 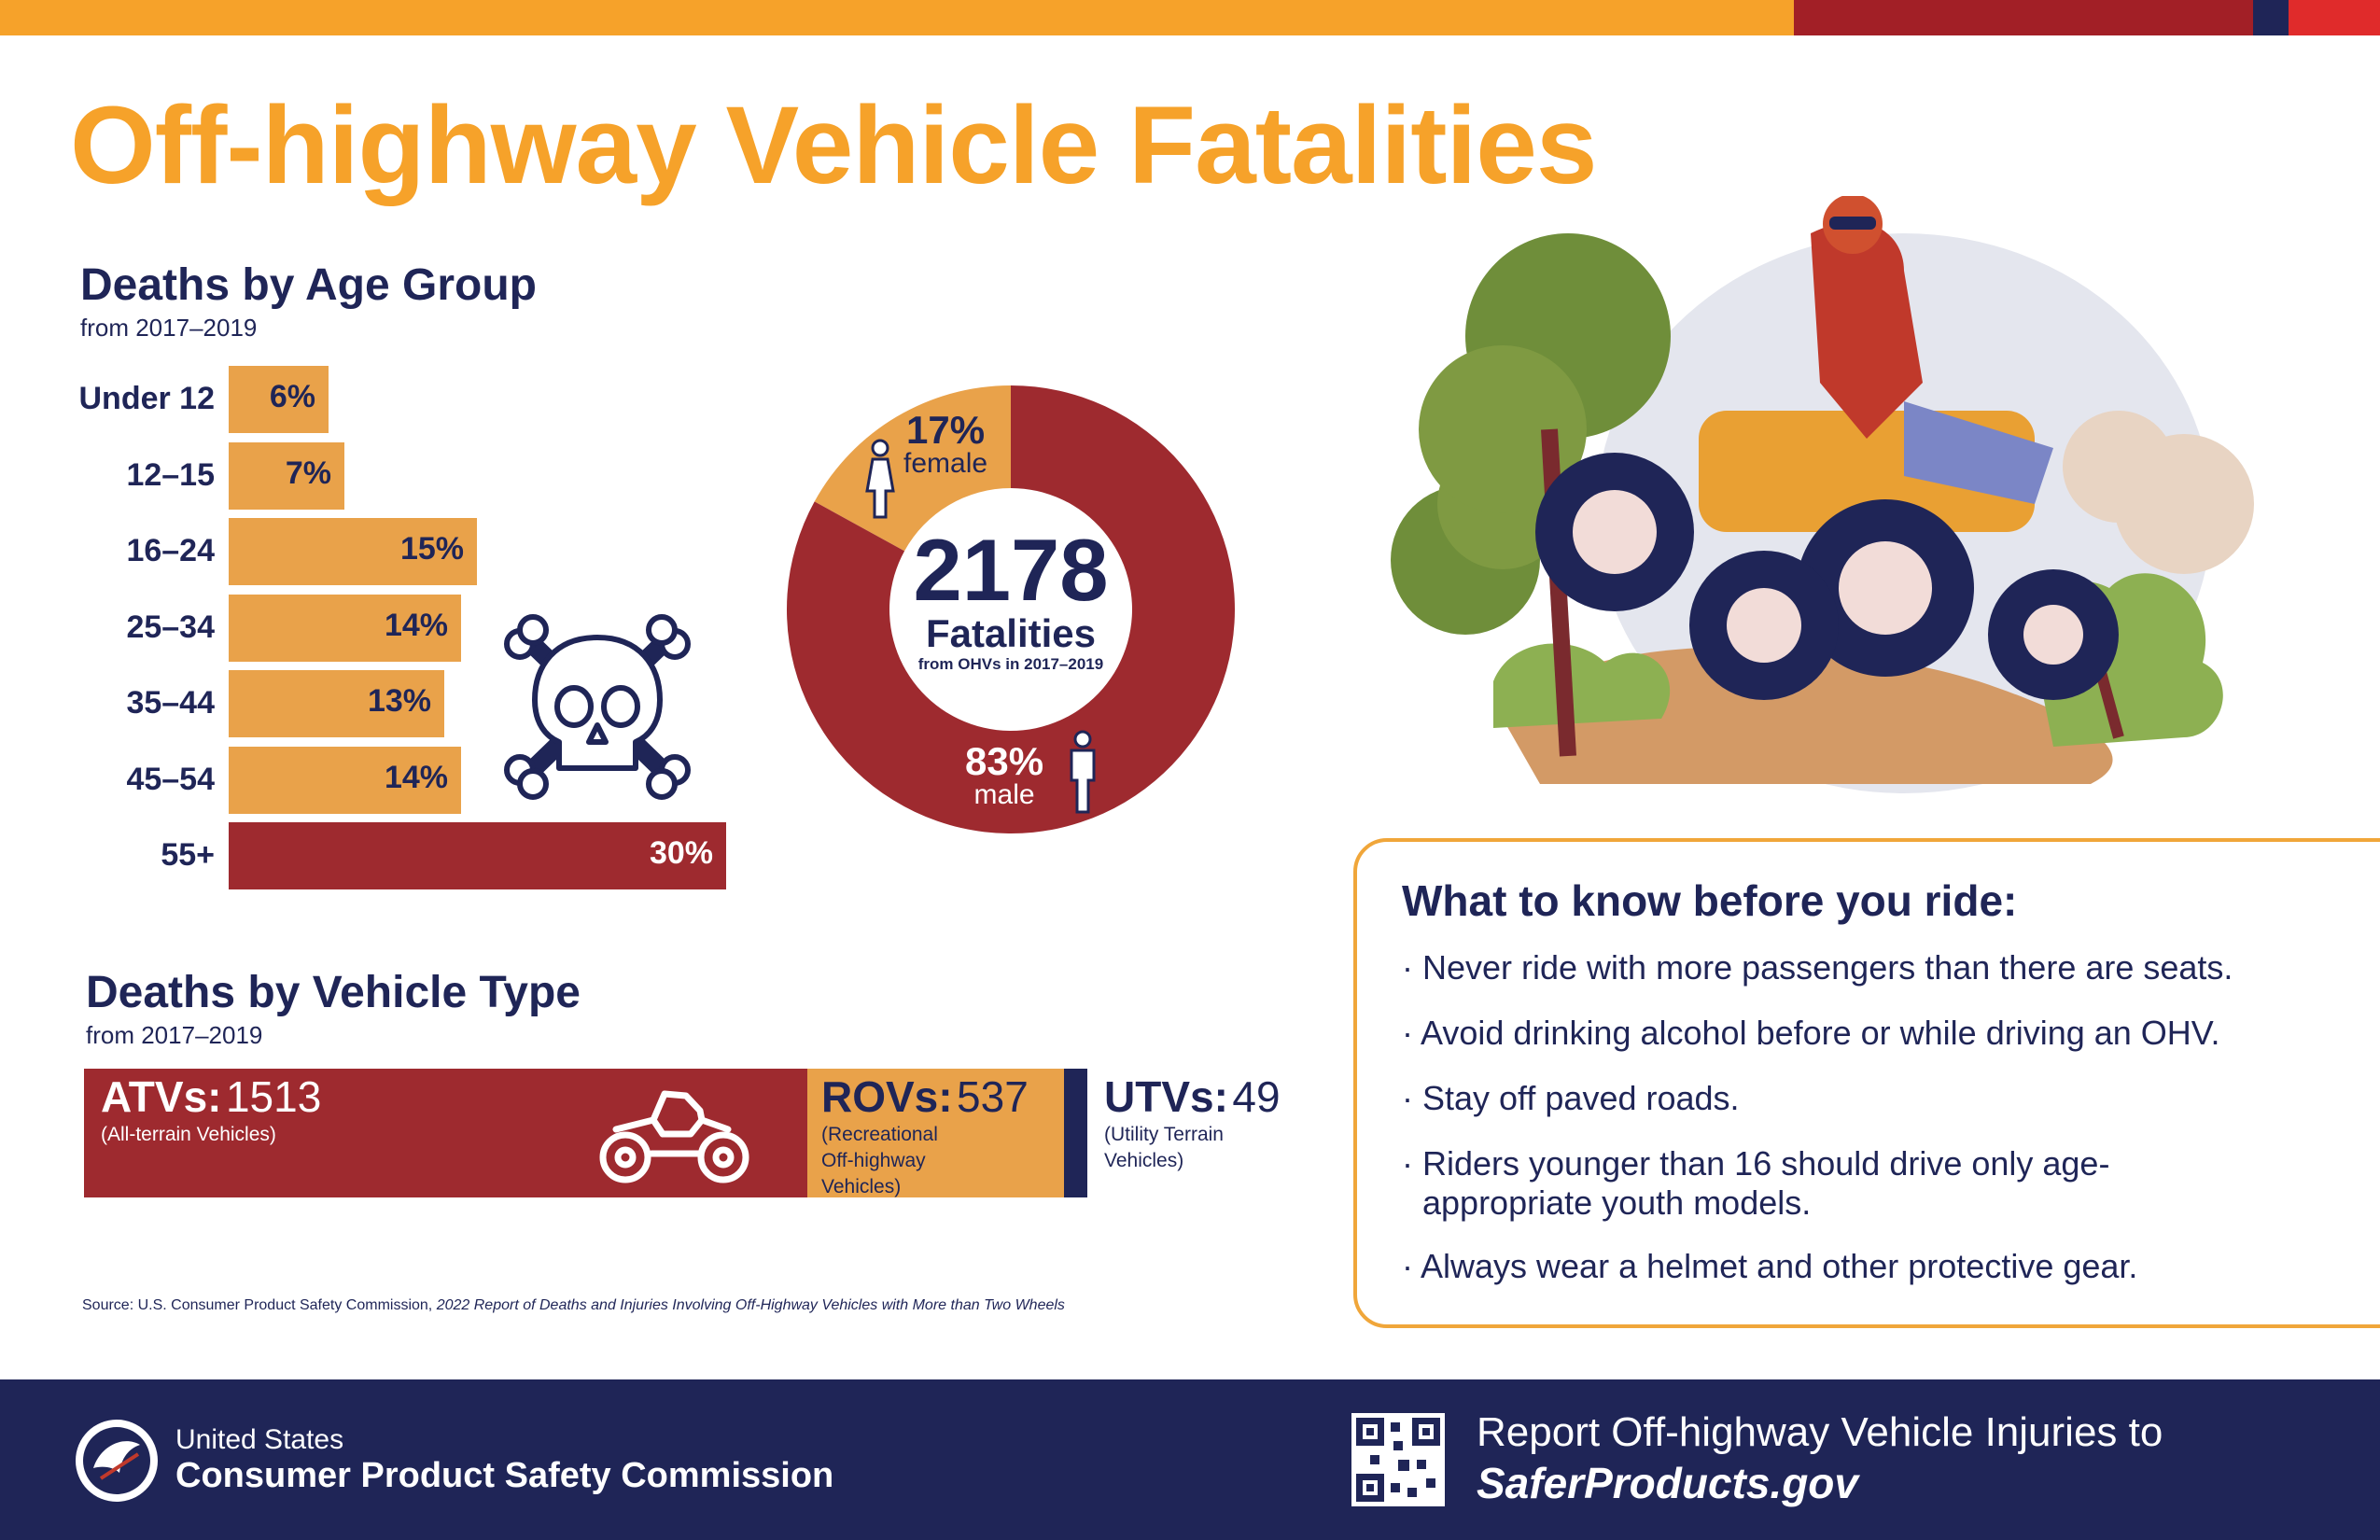 I want to click on tips-box, so click(x=1866, y=1083).